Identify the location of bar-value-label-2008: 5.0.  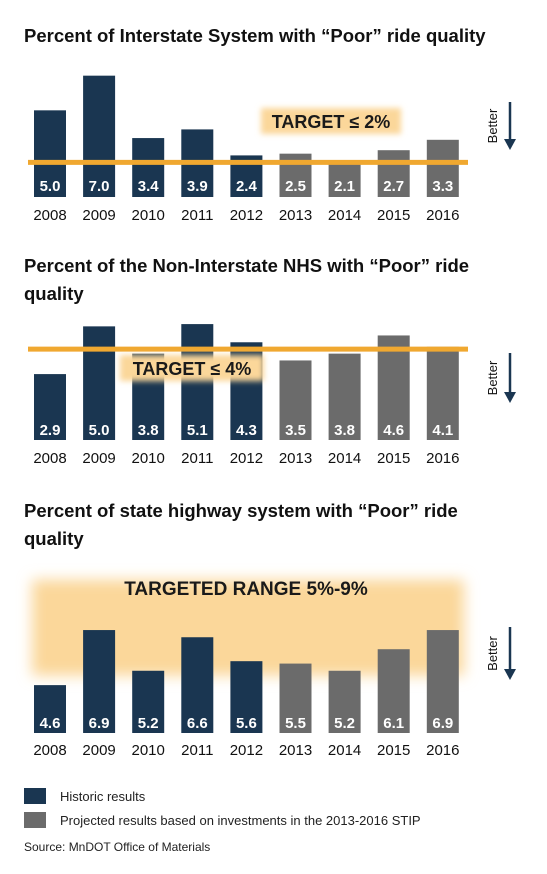
(50, 186).